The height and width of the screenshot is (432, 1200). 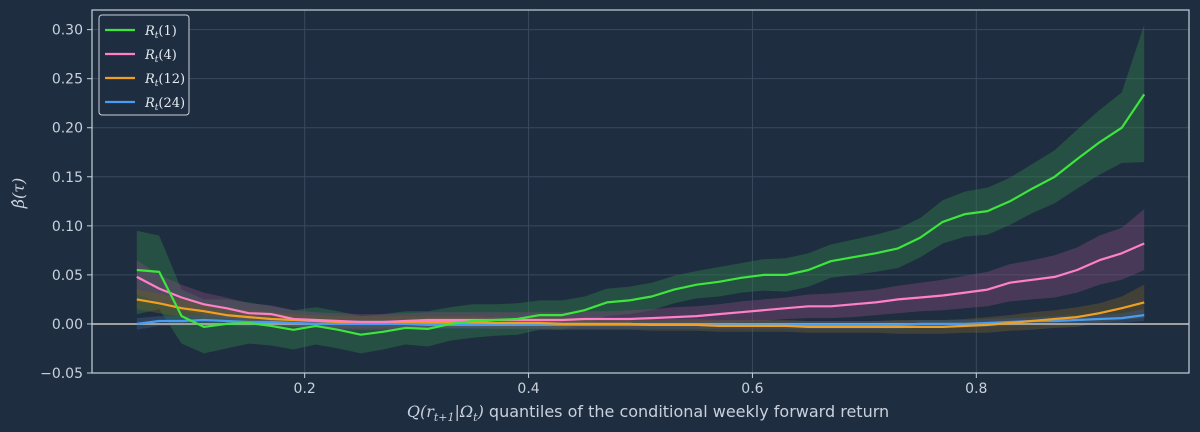 What do you see at coordinates (528, 389) in the screenshot?
I see `x-tick-label: 0.4` at bounding box center [528, 389].